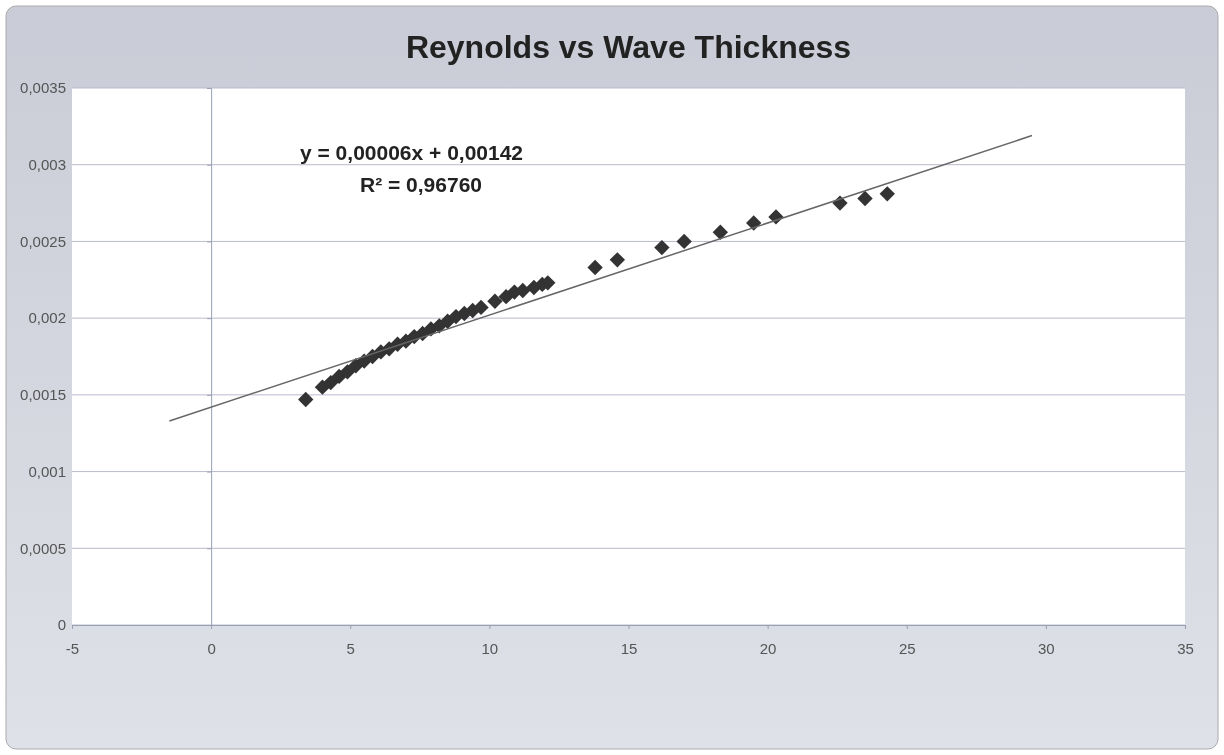  Describe the element at coordinates (490, 648) in the screenshot. I see `x-tick-label: 10` at that location.